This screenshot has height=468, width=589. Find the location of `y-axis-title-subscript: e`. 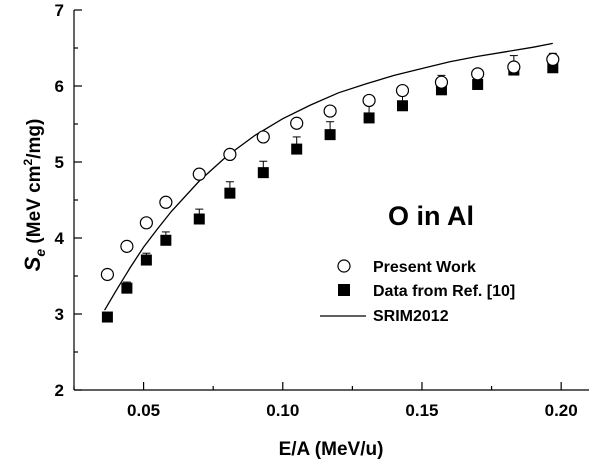

y-axis-title-subscript: e is located at coordinates (40, 253).